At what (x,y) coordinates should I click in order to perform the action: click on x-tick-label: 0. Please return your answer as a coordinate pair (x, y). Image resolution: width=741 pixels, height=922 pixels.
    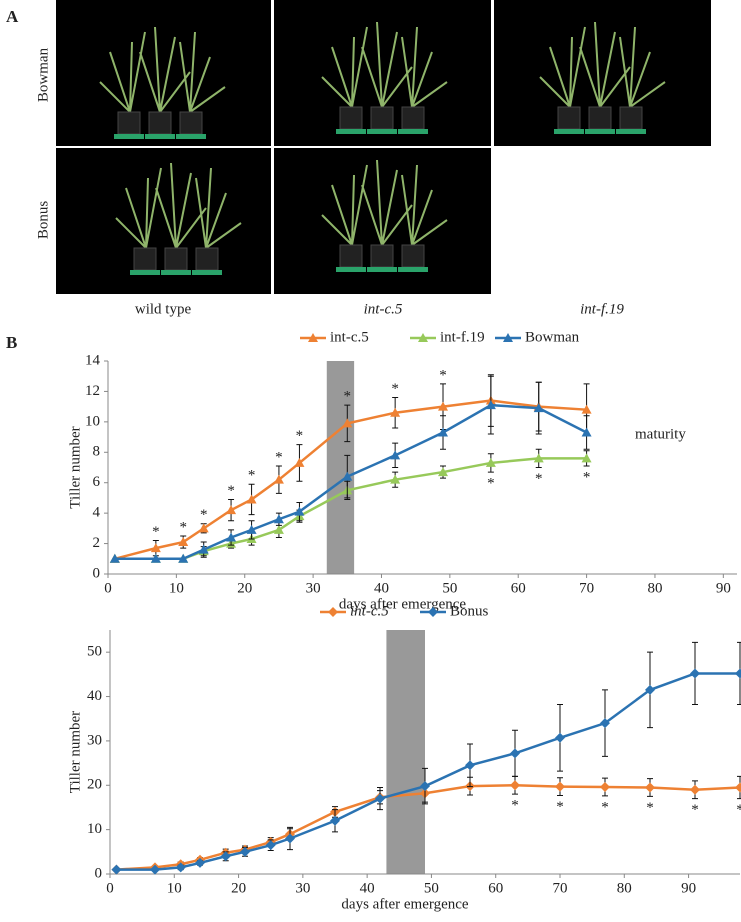
    Looking at the image, I should click on (110, 888).